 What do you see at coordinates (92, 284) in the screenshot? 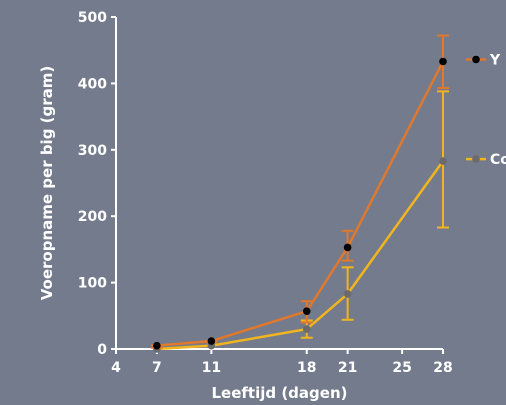
I see `y-tick-label: 100` at bounding box center [92, 284].